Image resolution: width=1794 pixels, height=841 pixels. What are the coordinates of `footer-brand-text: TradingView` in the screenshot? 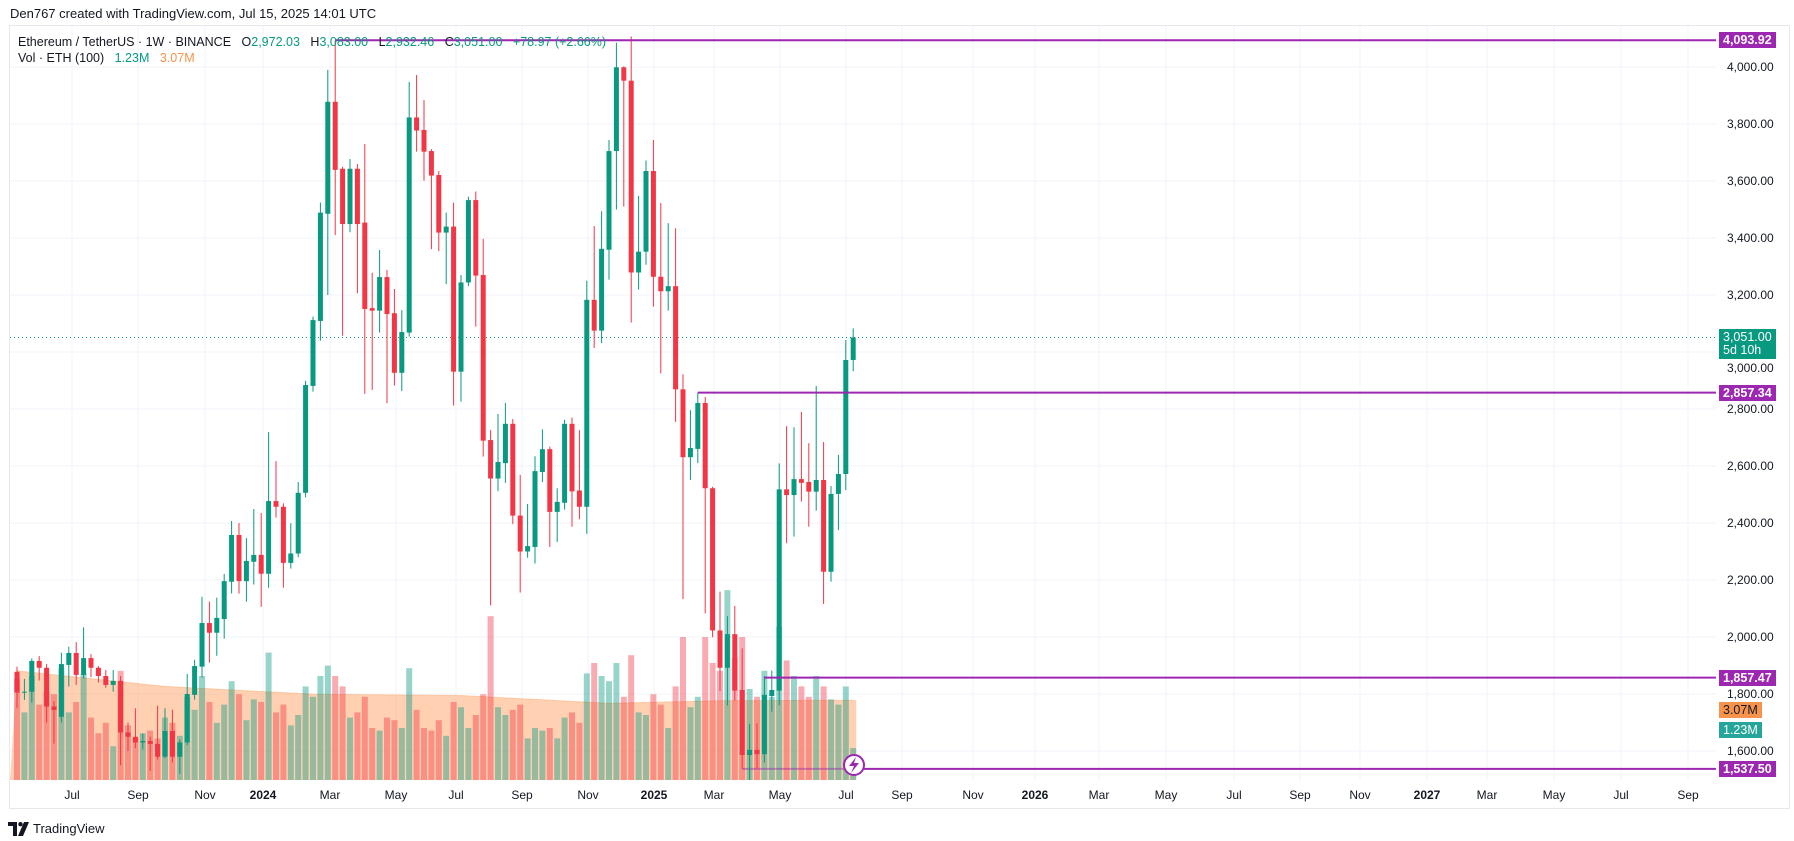 It's located at (69, 828).